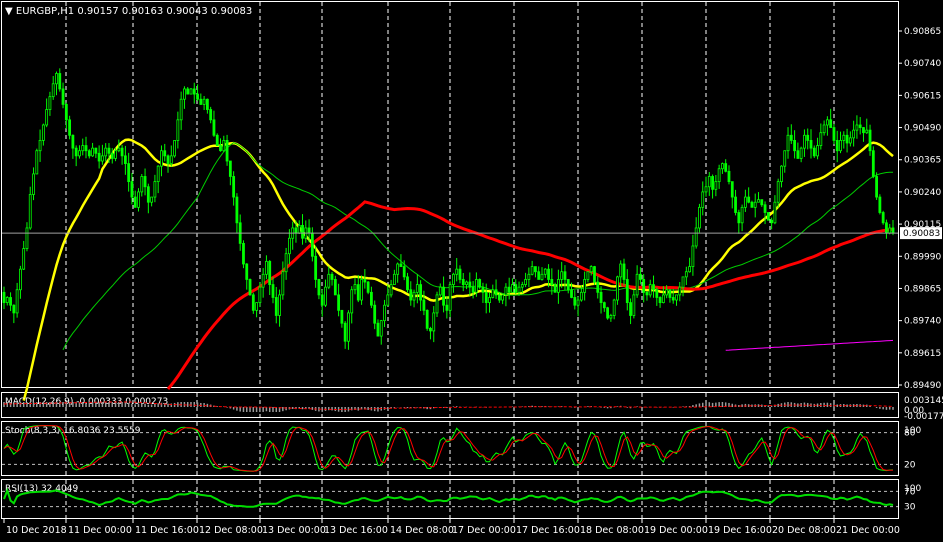 This screenshot has height=542, width=943. I want to click on current-price-box, so click(921, 233).